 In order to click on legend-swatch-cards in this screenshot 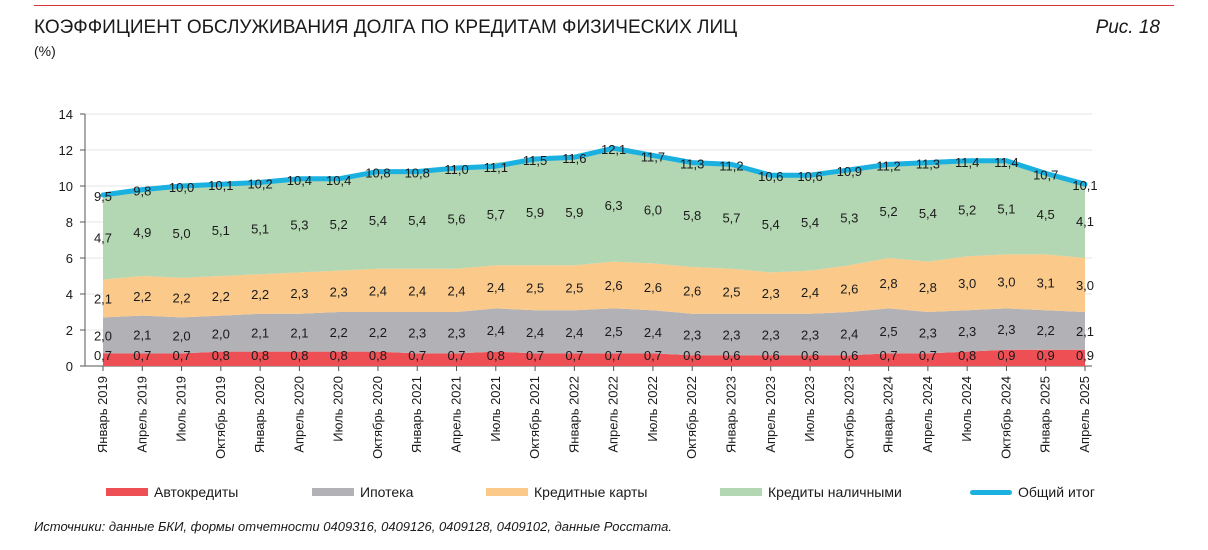, I will do `click(507, 492)`.